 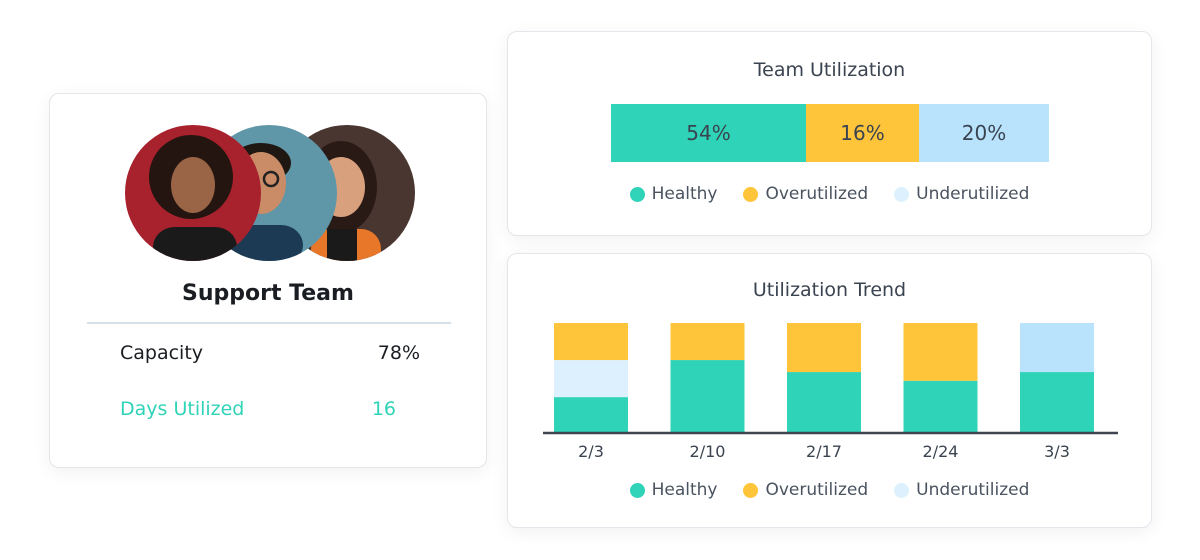 I want to click on card-title: Team Utilization, so click(x=829, y=70).